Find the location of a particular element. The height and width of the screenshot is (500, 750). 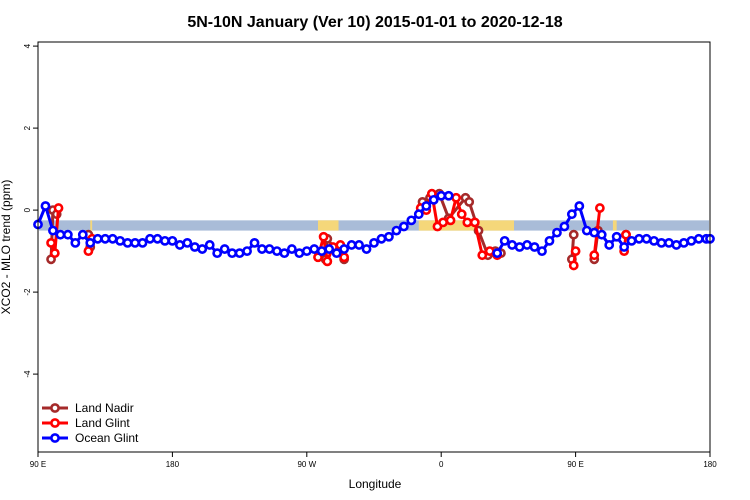

y-tick-label: 4 is located at coordinates (27, 45).